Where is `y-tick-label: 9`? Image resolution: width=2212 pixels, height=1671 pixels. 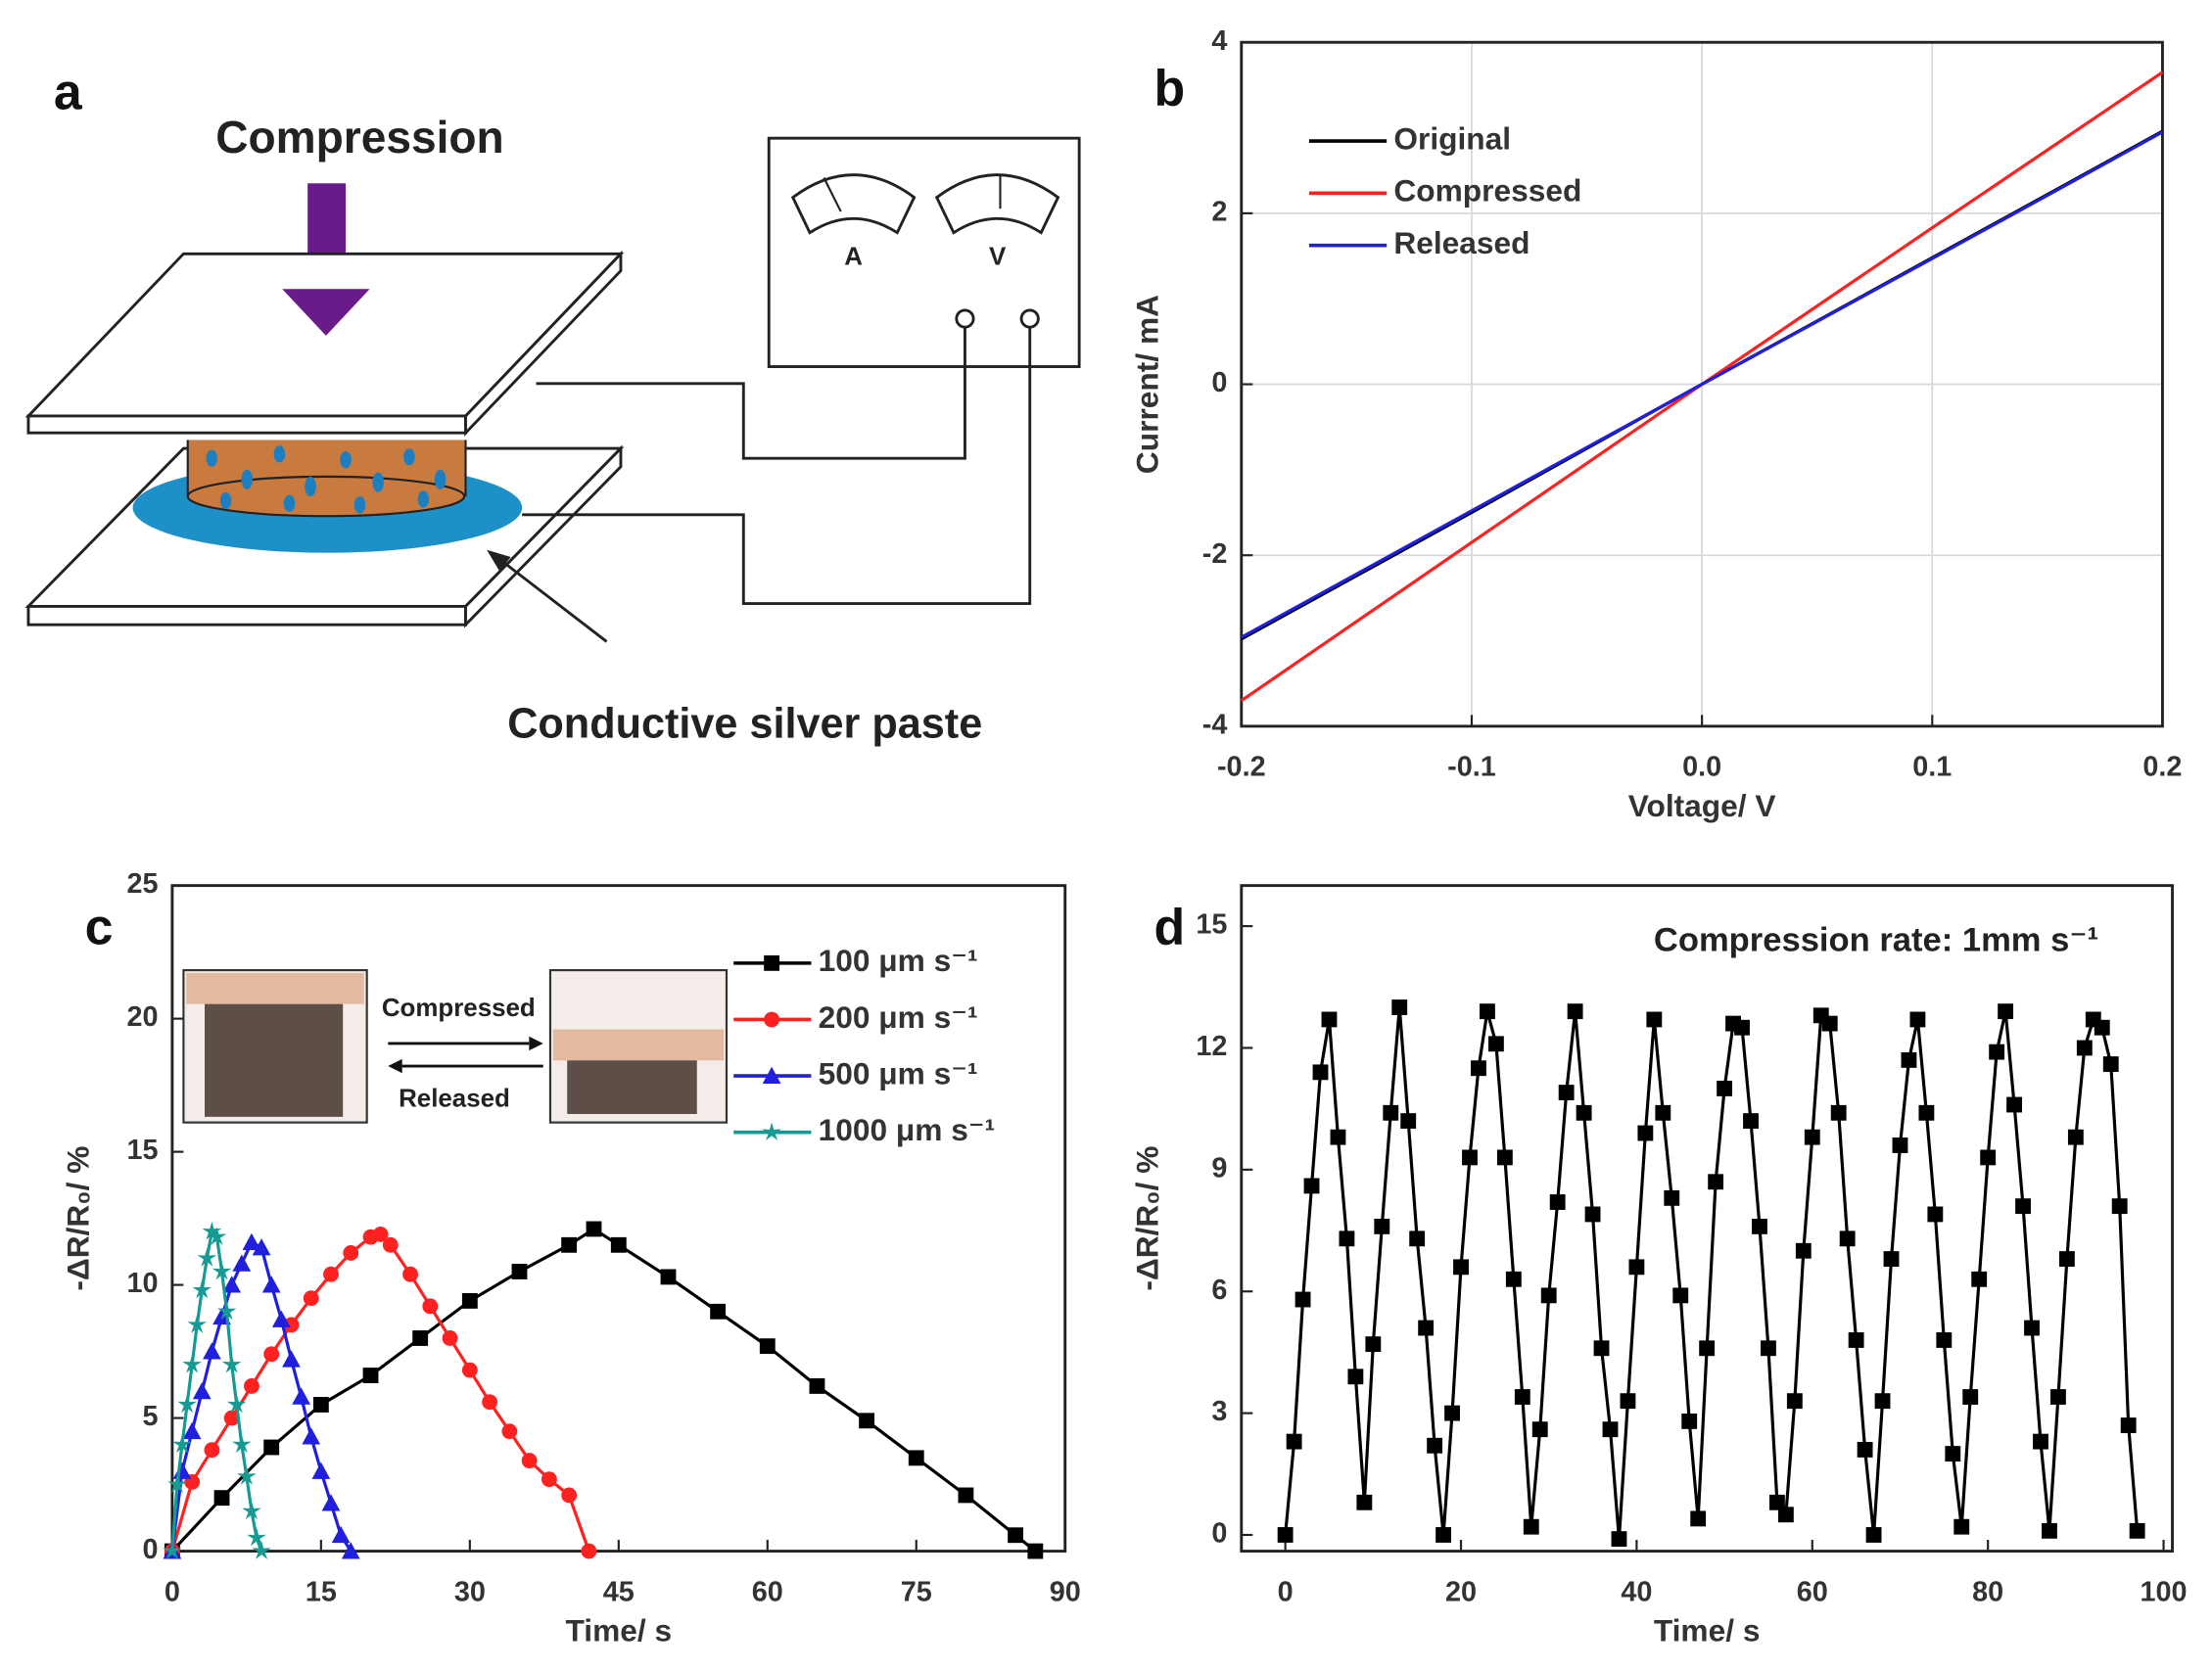
y-tick-label: 9 is located at coordinates (1219, 1168).